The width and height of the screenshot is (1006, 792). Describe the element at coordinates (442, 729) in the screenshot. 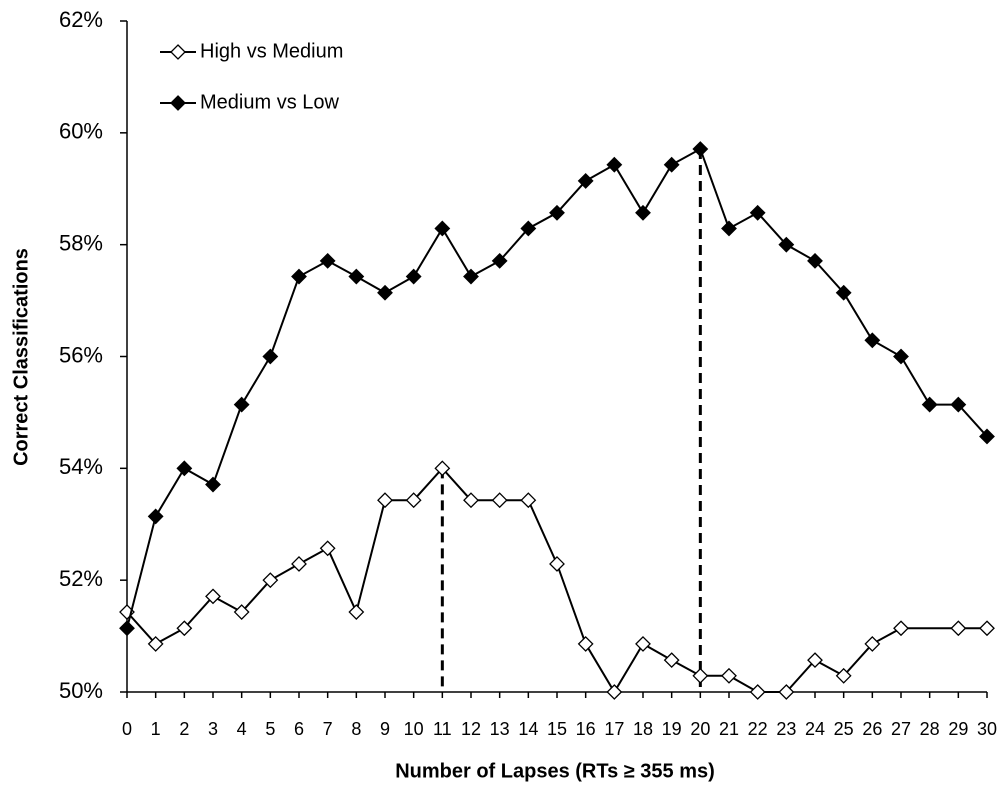

I see `x-tick-label: 11` at that location.